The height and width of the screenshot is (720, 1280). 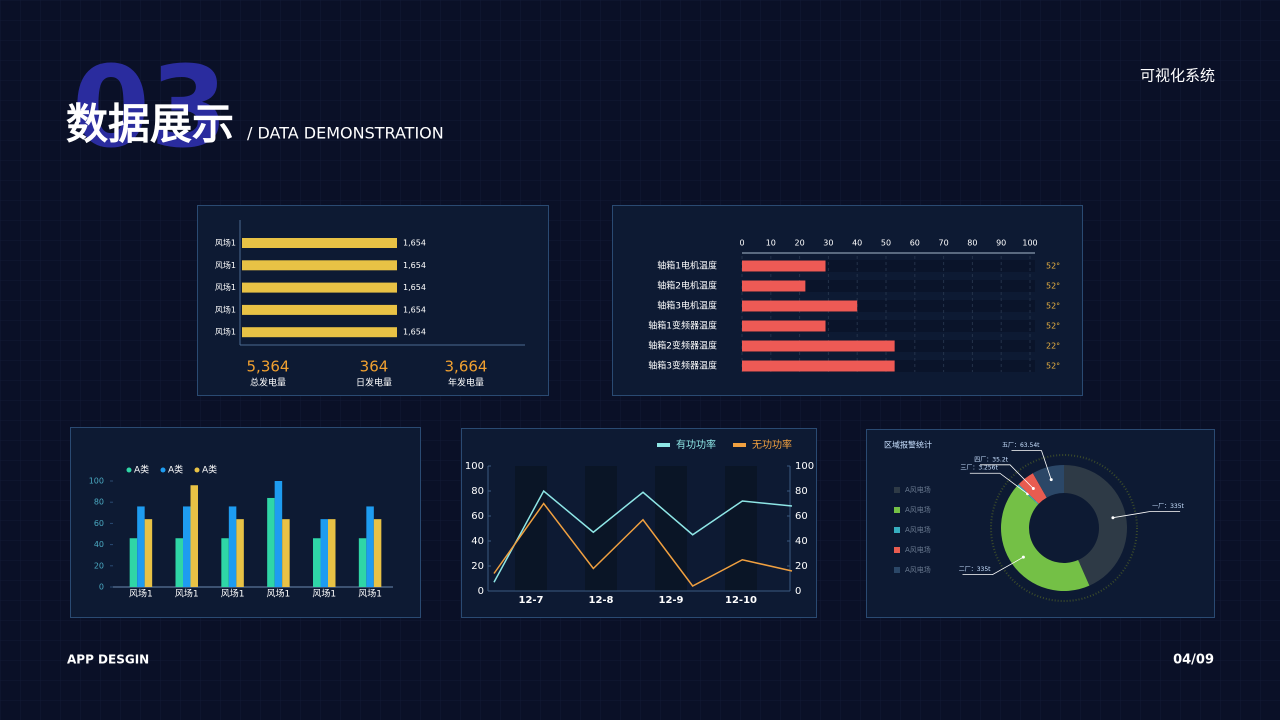 I want to click on y2-tick-label: 40, so click(x=801, y=541).